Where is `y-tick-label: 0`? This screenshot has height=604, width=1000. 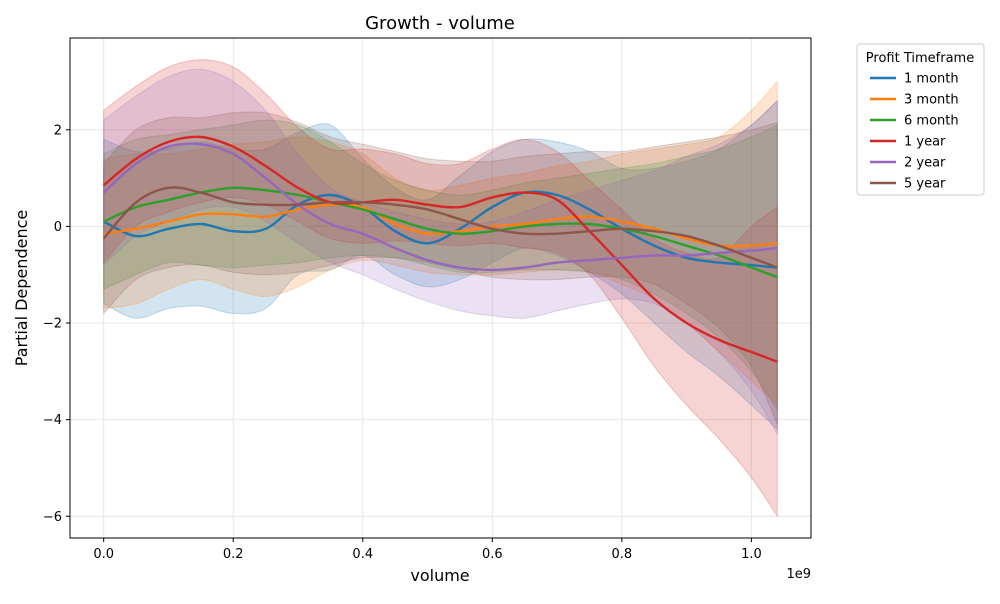 y-tick-label: 0 is located at coordinates (58, 227).